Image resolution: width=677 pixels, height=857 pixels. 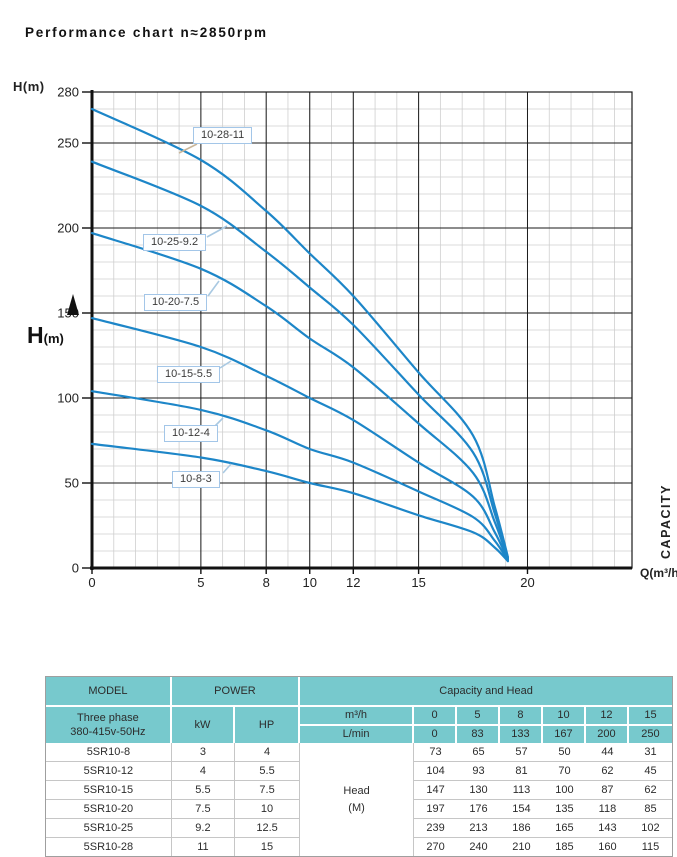 I want to click on head-value-cell: 240, so click(x=478, y=847).